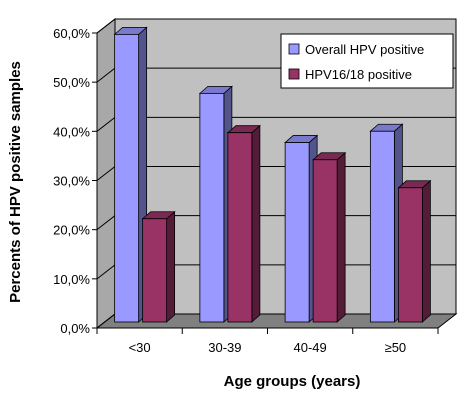 Image resolution: width=474 pixels, height=402 pixels. I want to click on x-axis-title: Age groups (years), so click(292, 381).